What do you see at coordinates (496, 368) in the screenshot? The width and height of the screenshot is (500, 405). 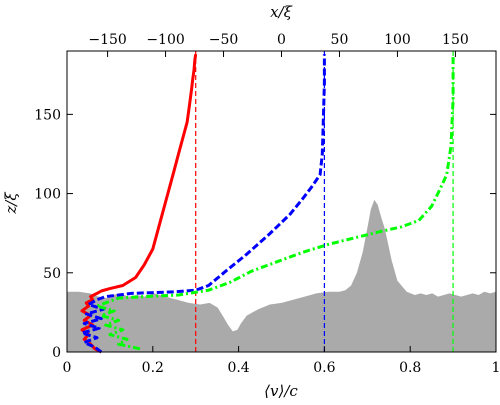 I see `x-tick-label-5: 1` at bounding box center [496, 368].